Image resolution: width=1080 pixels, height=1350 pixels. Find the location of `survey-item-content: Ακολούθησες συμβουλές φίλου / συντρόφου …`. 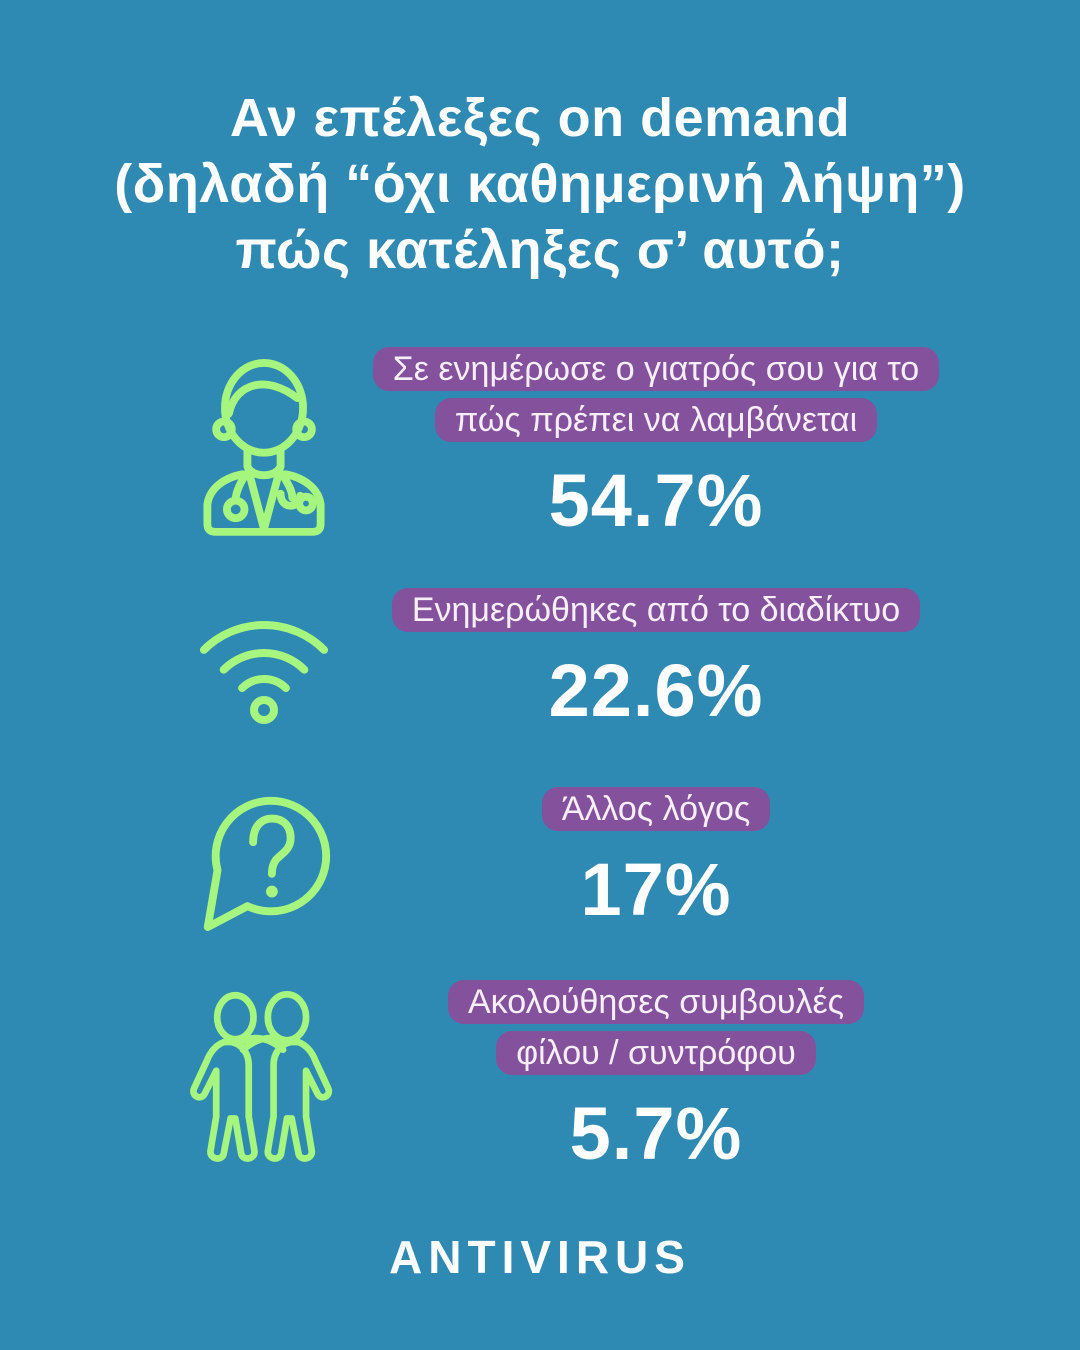

survey-item-content: Ακολούθησες συμβουλές φίλου / συντρόφου … is located at coordinates (656, 1076).